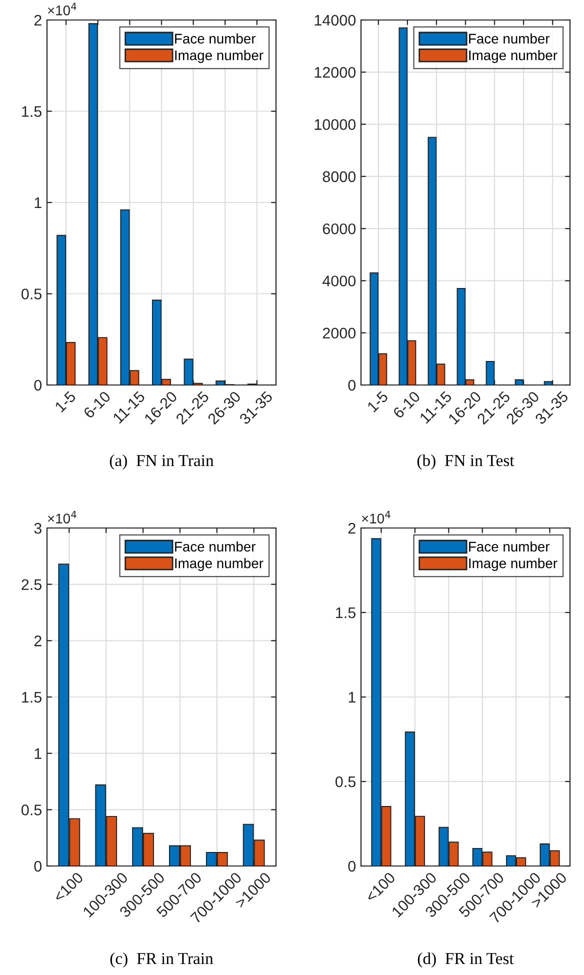 Image resolution: width=584 pixels, height=975 pixels. Describe the element at coordinates (162, 960) in the screenshot. I see `text: (c) FR in Train` at that location.